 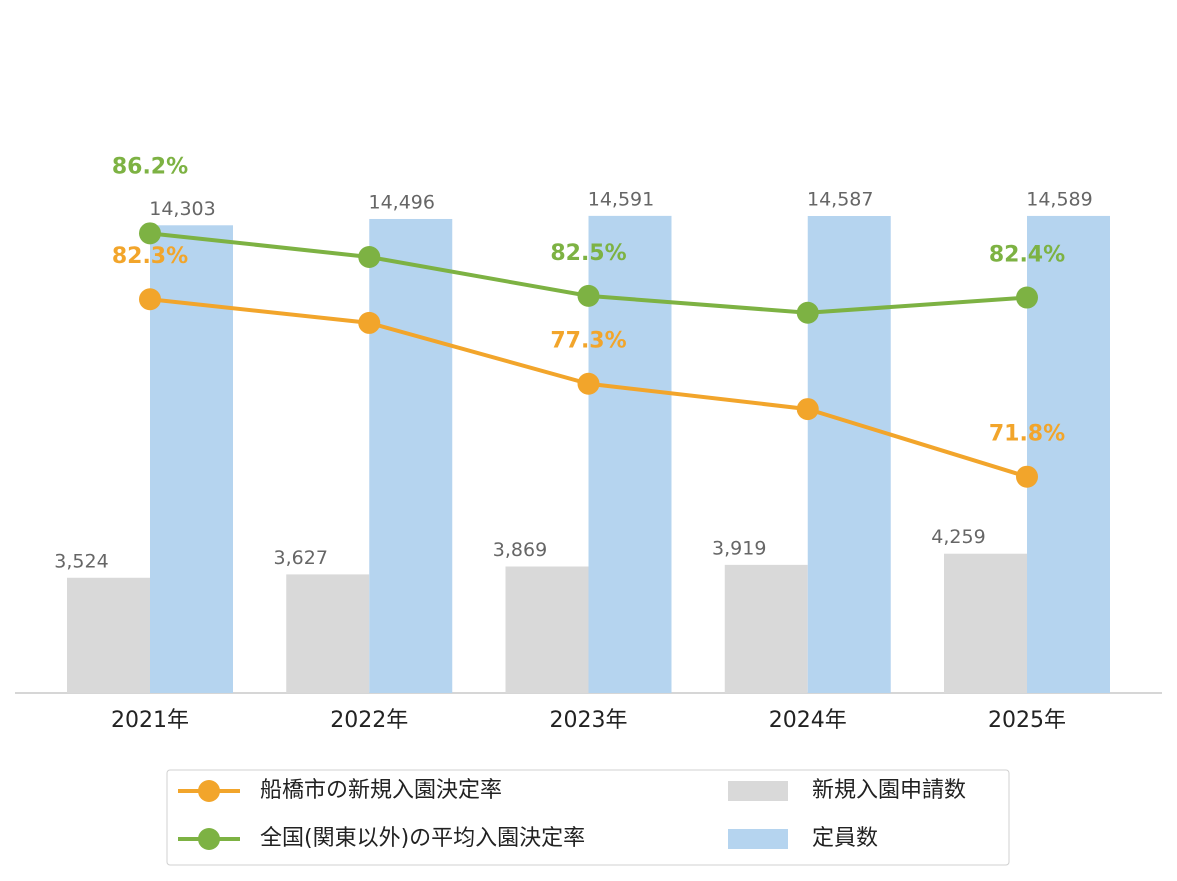 I want to click on legend-label: 船橋市の新規入園決定率, so click(x=381, y=790).